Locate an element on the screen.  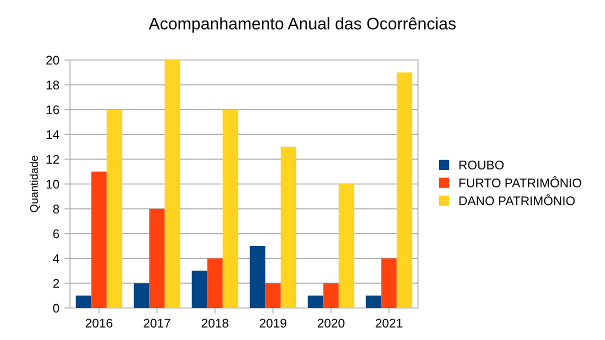
y-tick-label: 6 is located at coordinates (56, 233).